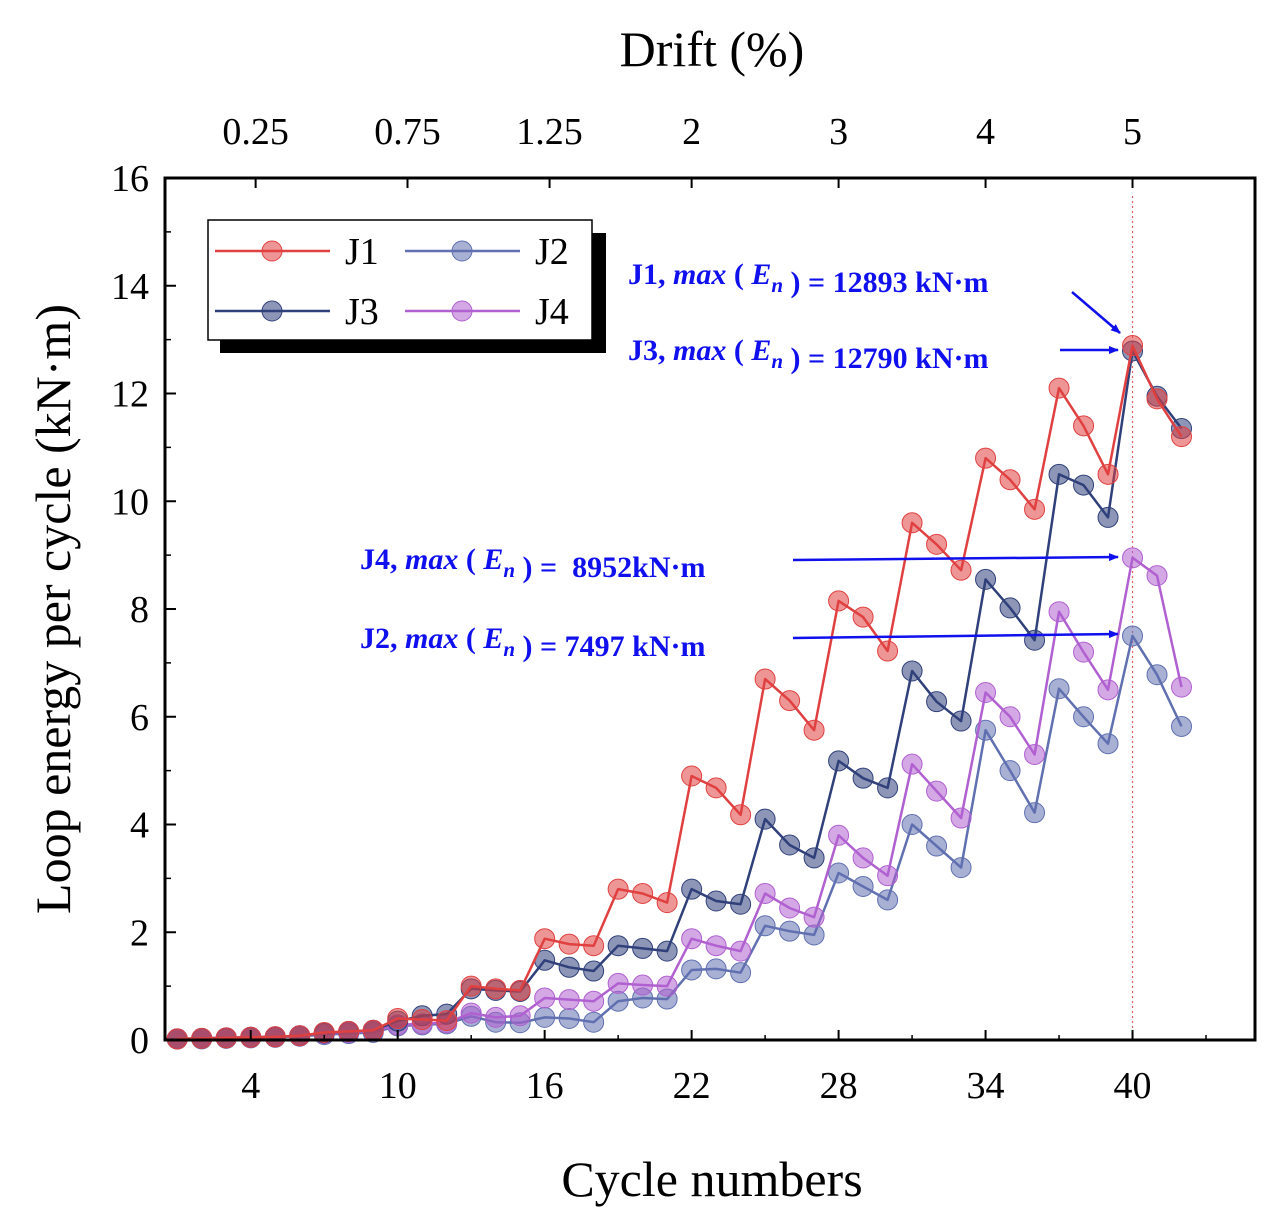  Describe the element at coordinates (130, 395) in the screenshot. I see `y-tick-label-6: 12` at that location.